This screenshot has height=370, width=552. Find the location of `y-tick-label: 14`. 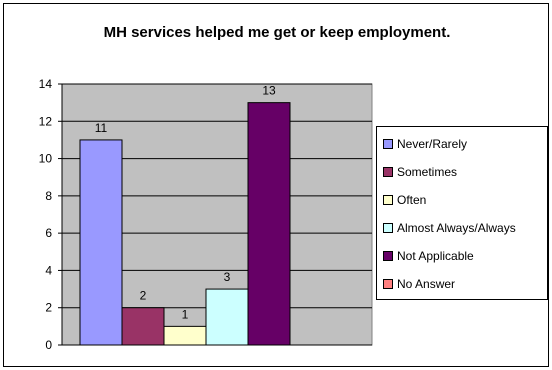

y-tick-label: 14 is located at coordinates (46, 84).